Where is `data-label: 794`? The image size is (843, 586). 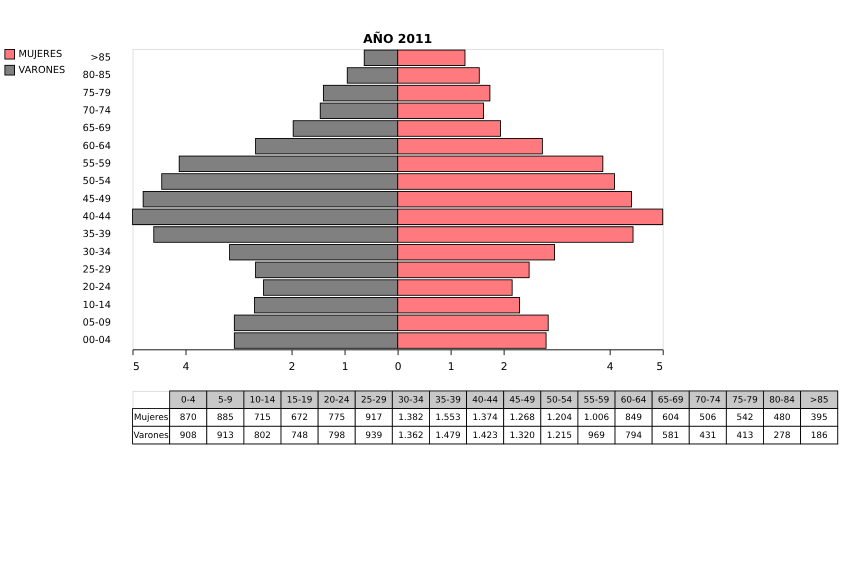
data-label: 794 is located at coordinates (633, 435).